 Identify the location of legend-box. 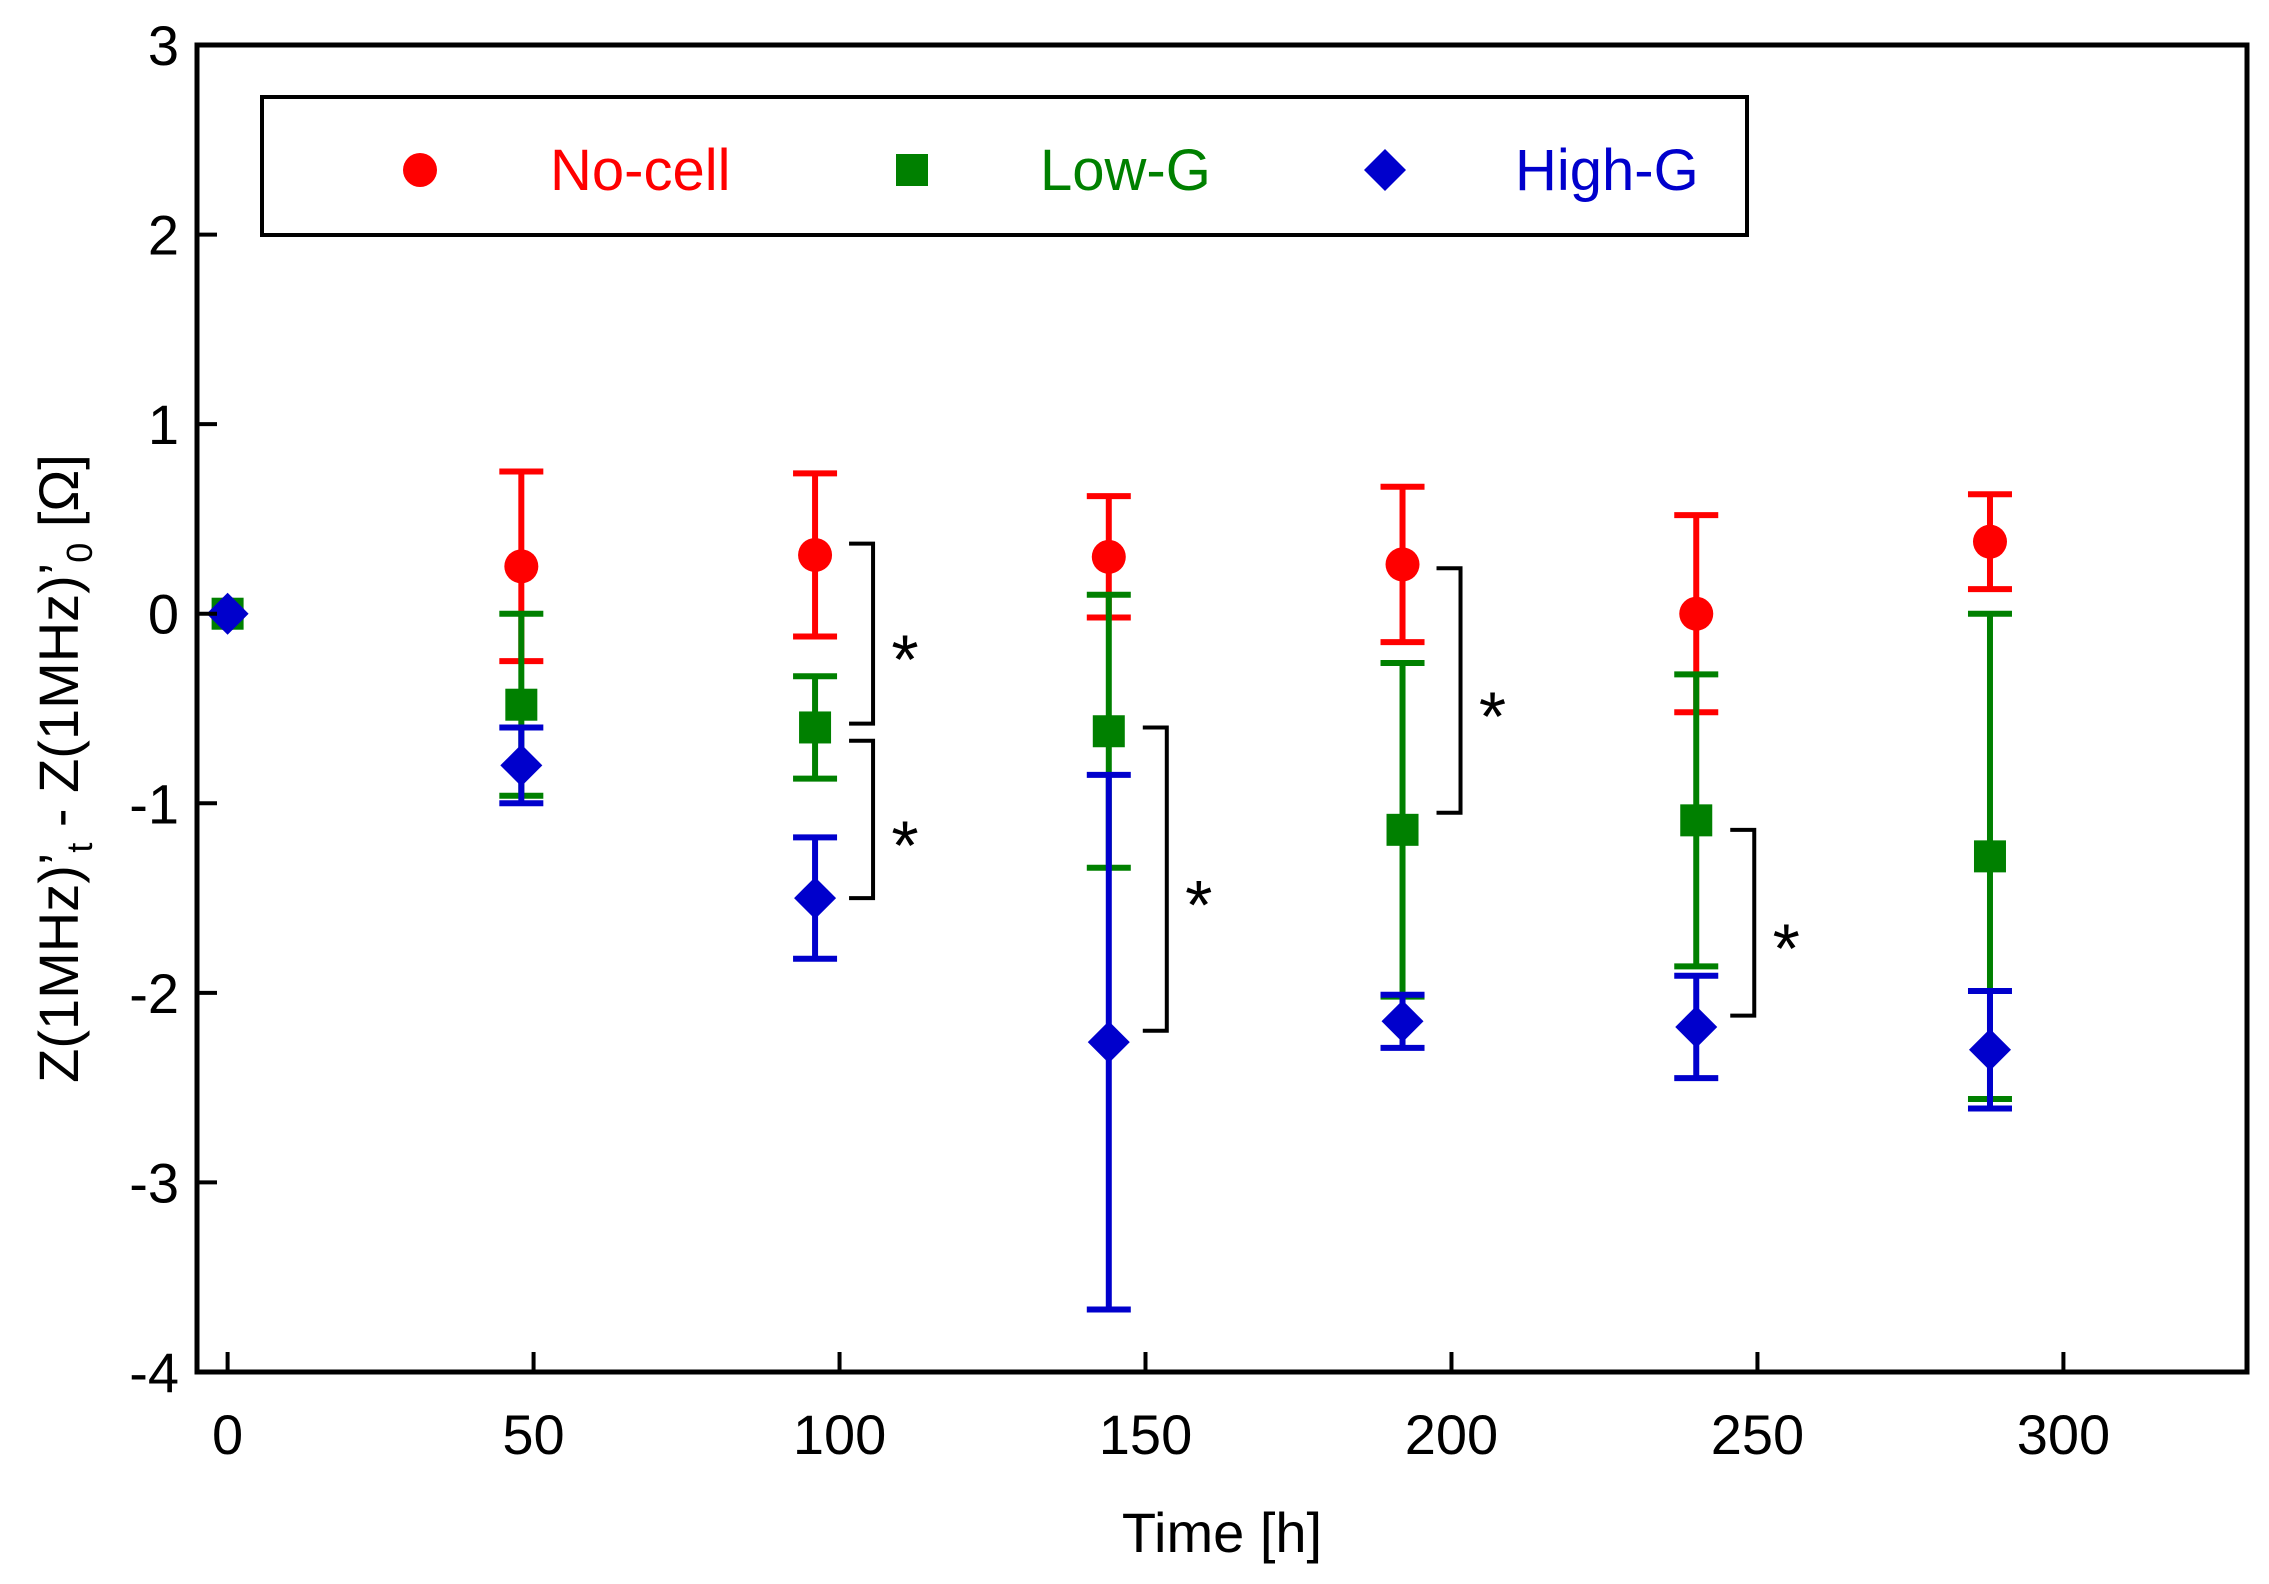
(1004, 166).